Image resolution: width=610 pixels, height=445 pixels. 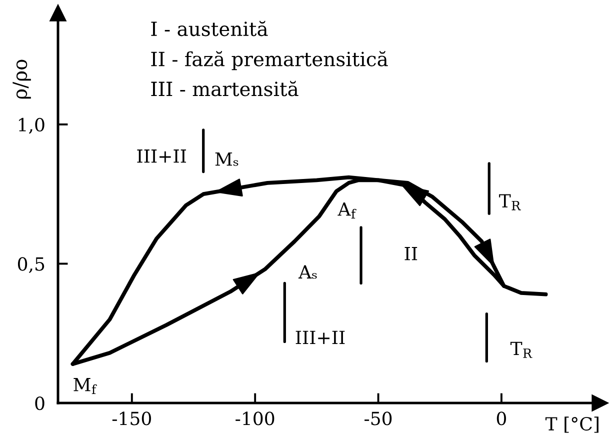 What do you see at coordinates (378, 419) in the screenshot?
I see `x-tick-label: -50` at bounding box center [378, 419].